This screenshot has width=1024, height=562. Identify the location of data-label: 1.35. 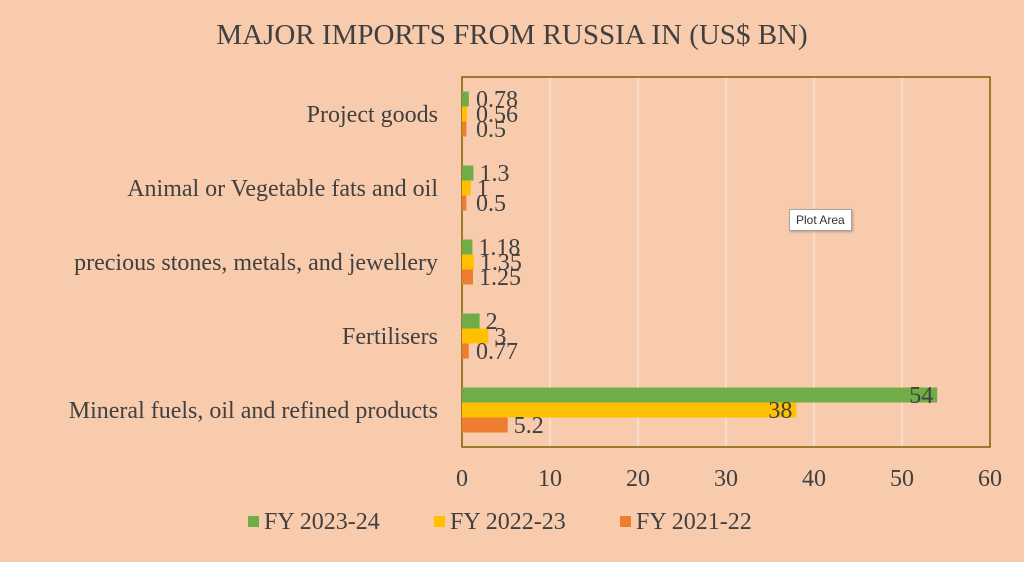
(501, 263).